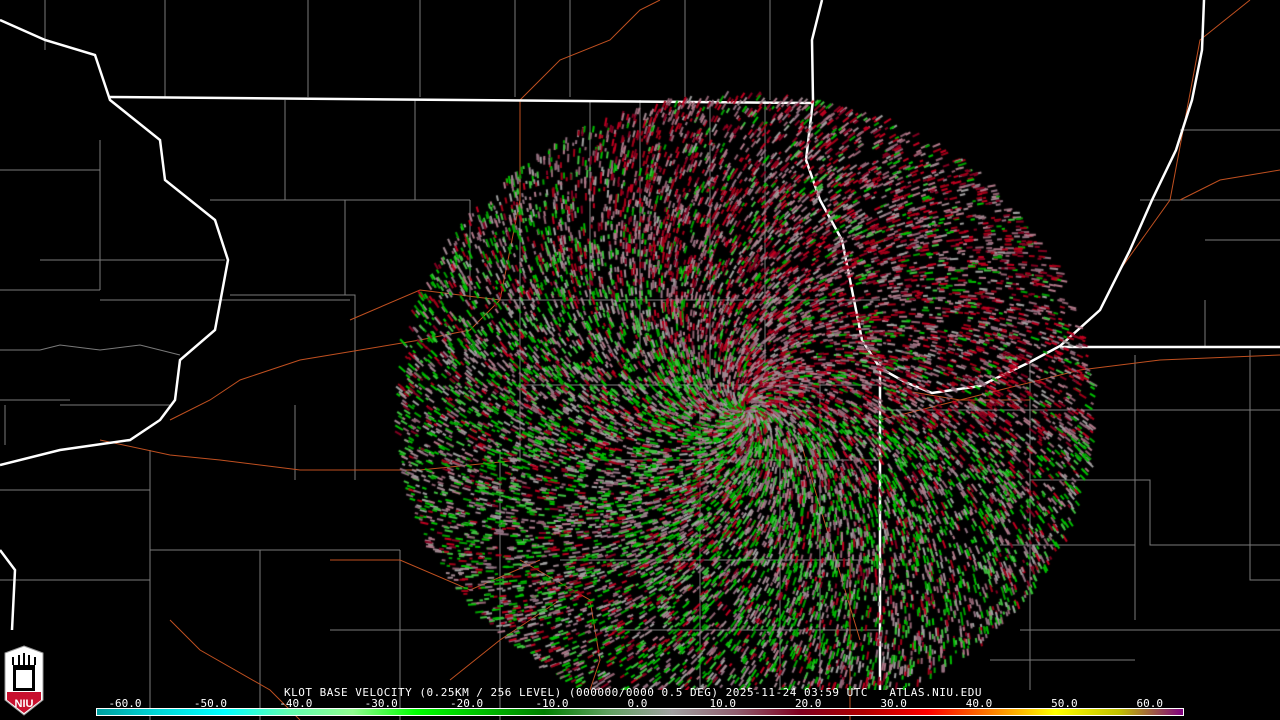  I want to click on colorbar-label: -60.0, so click(125, 703).